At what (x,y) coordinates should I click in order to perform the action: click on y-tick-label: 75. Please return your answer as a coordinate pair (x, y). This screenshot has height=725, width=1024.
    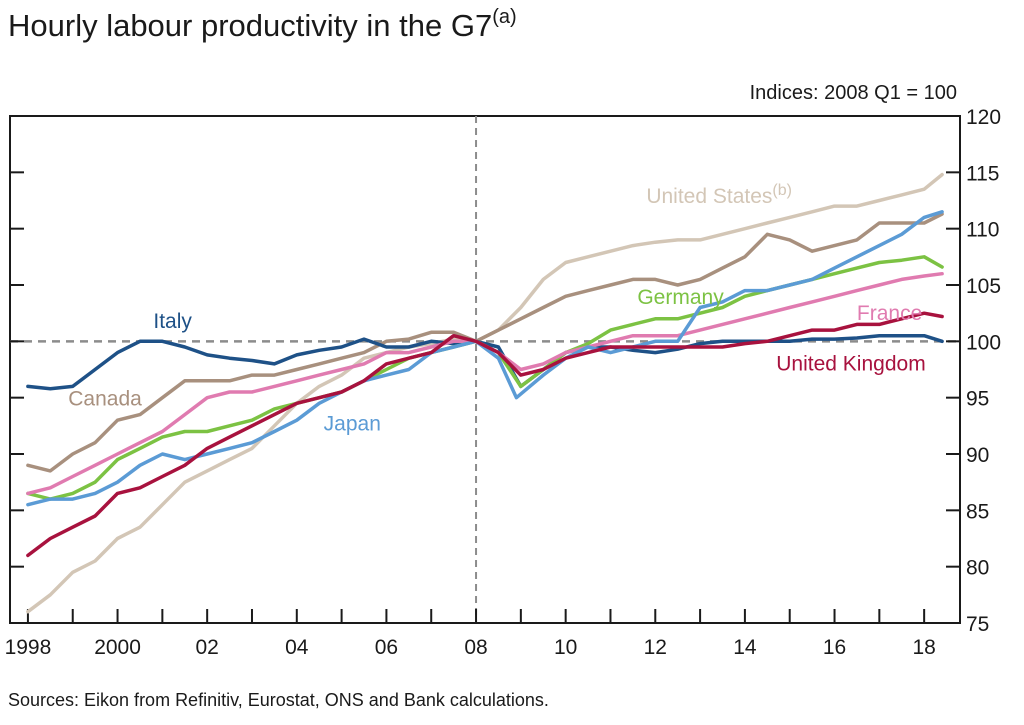
    Looking at the image, I should click on (977, 624).